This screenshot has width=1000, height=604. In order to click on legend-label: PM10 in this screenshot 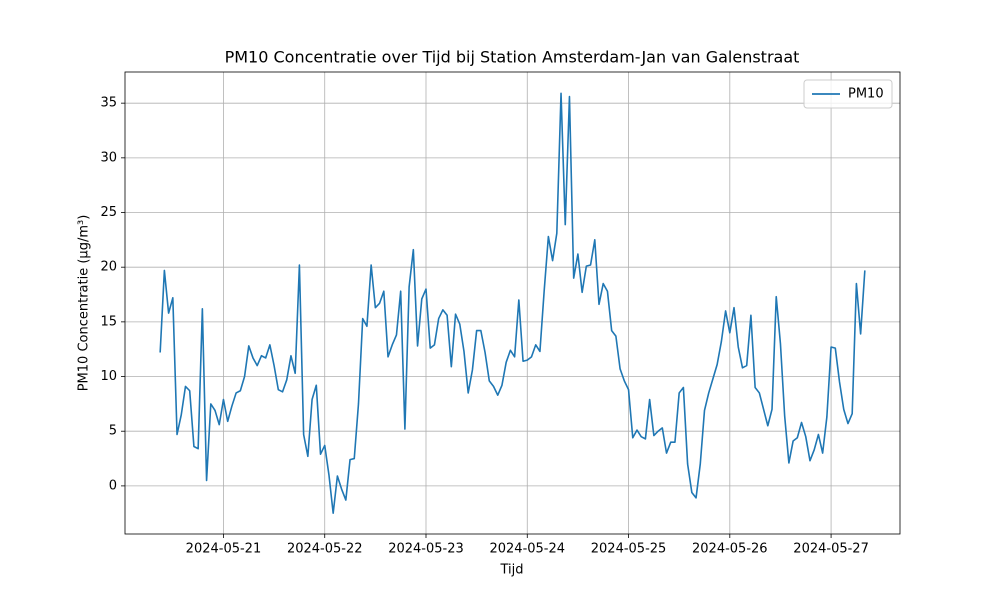, I will do `click(866, 94)`.